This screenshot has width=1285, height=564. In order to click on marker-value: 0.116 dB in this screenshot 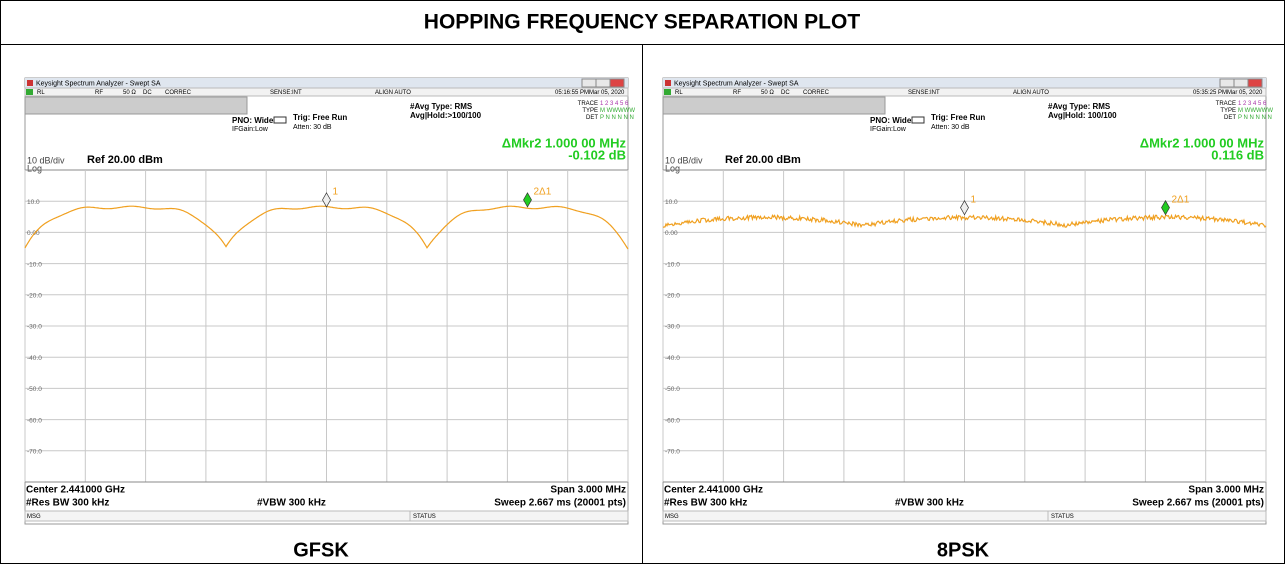, I will do `click(1237, 154)`.